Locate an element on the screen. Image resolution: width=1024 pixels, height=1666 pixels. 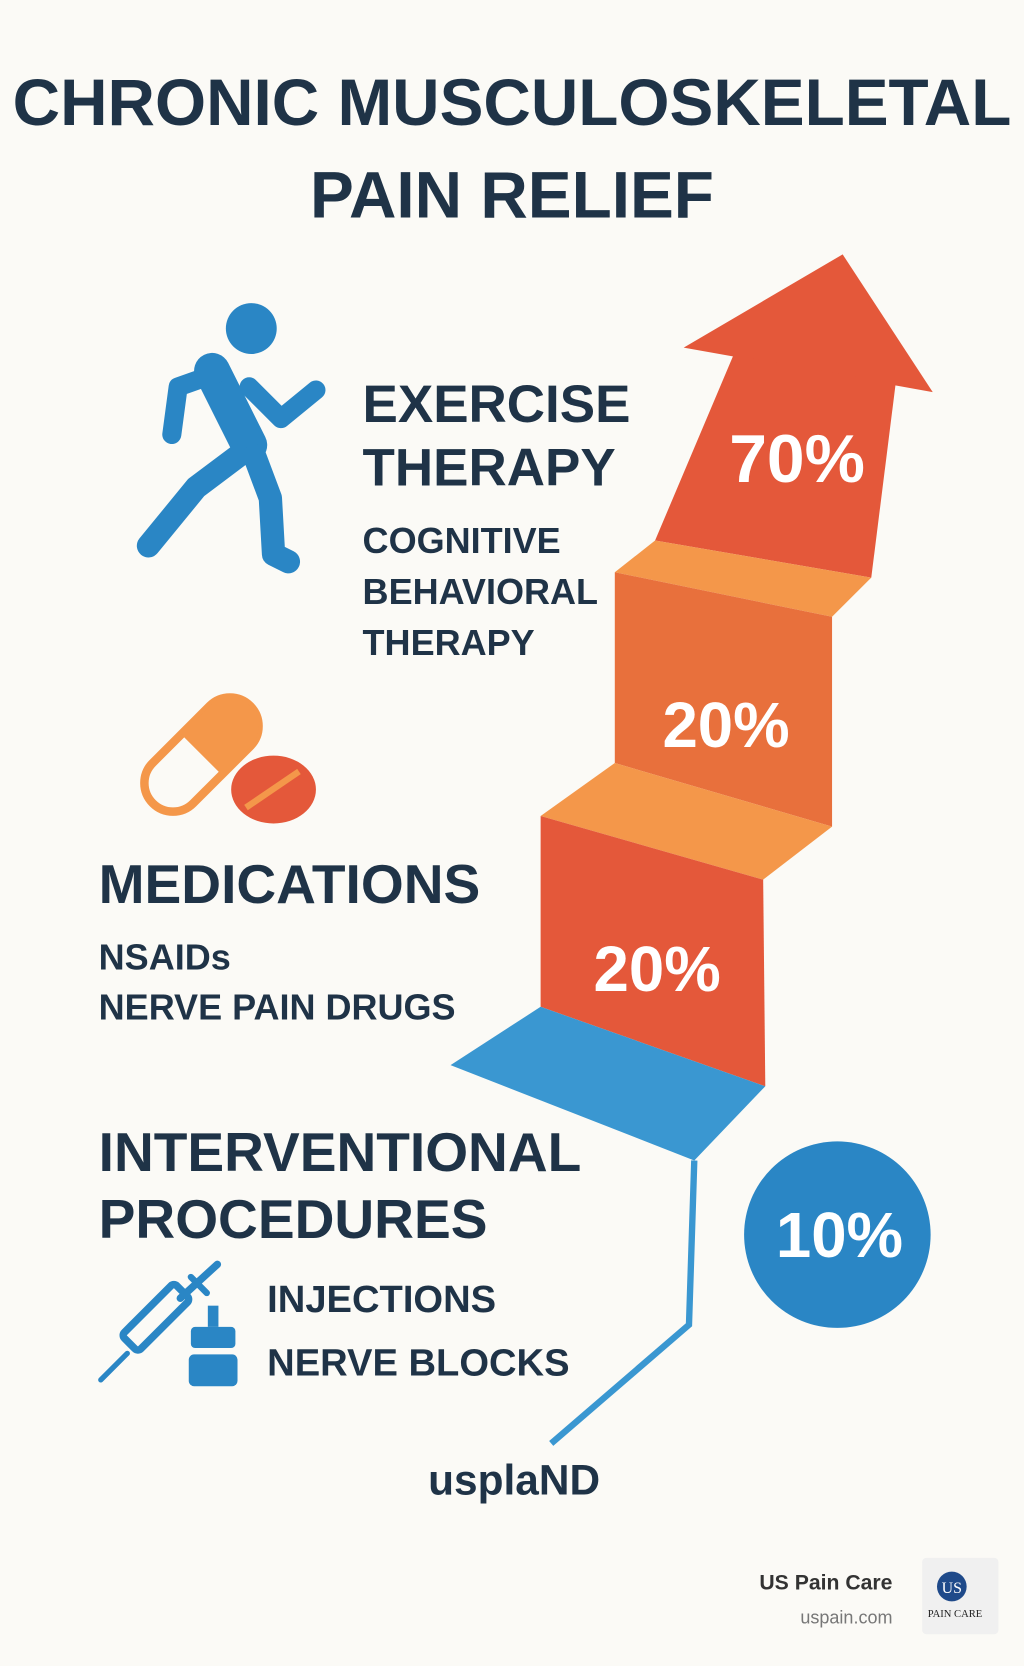
section-item: NERVE BLOCKS is located at coordinates (418, 1363).